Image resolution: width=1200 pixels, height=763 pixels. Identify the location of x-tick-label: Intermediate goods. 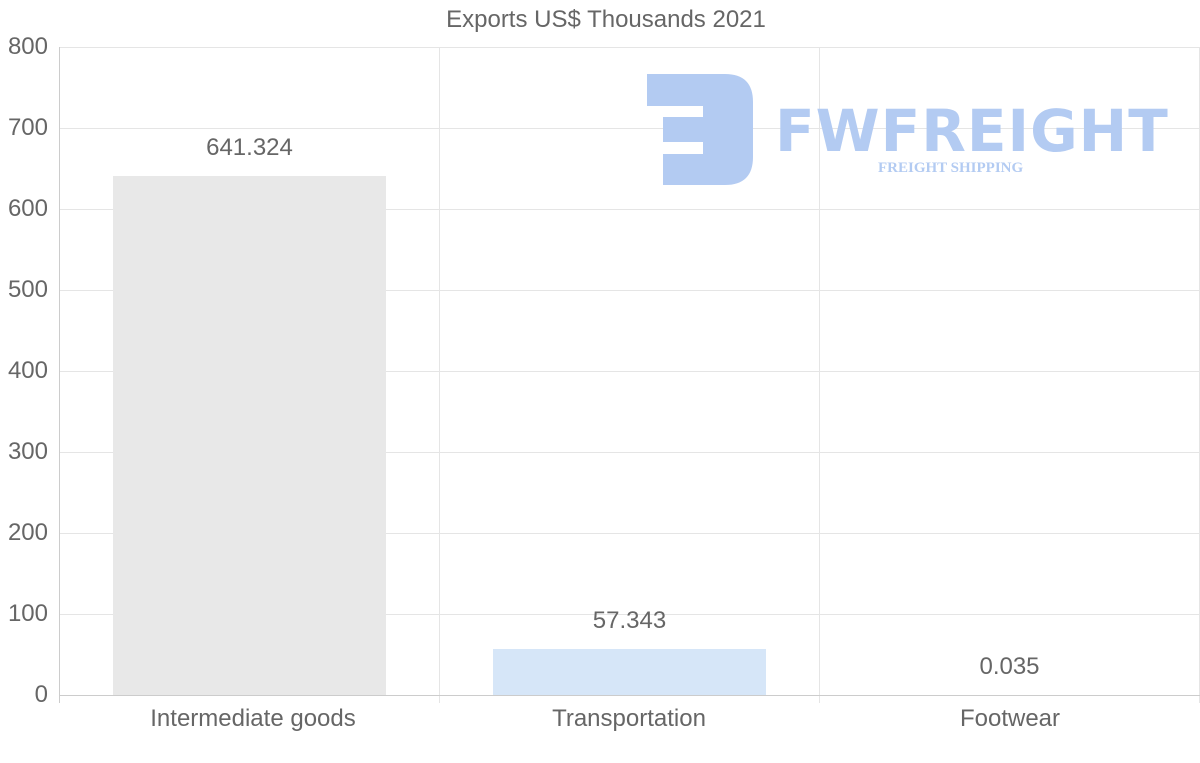
(253, 718).